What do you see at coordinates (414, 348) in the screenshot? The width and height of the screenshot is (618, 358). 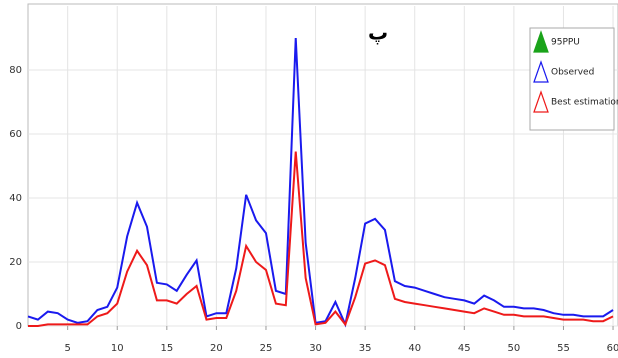 I see `x-tick-label: 40` at bounding box center [414, 348].